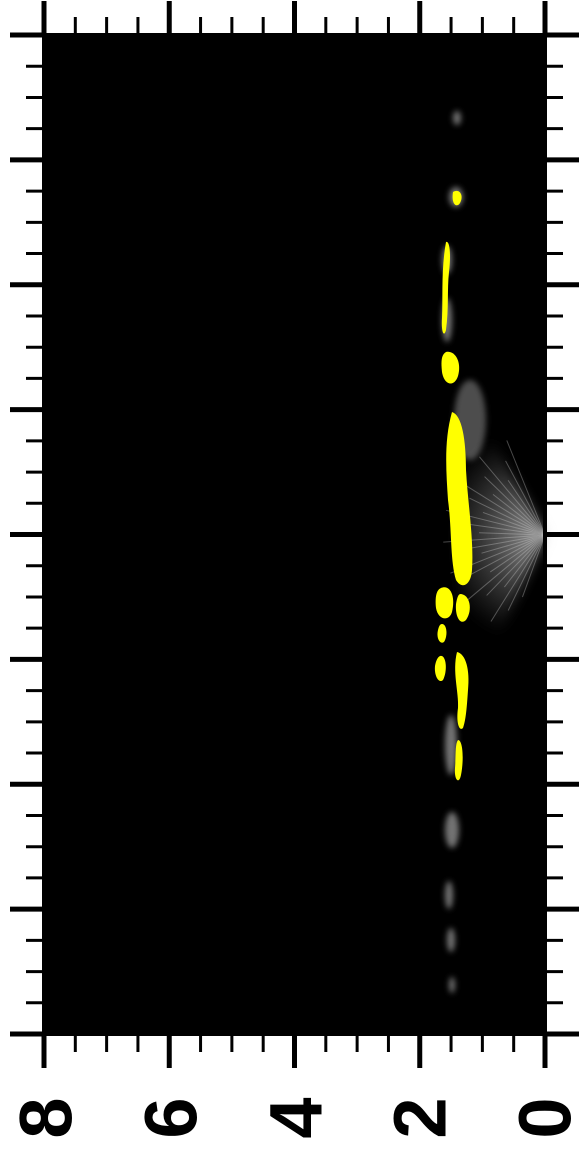  What do you see at coordinates (46, 1117) in the screenshot?
I see `tick-label-8: 8` at bounding box center [46, 1117].